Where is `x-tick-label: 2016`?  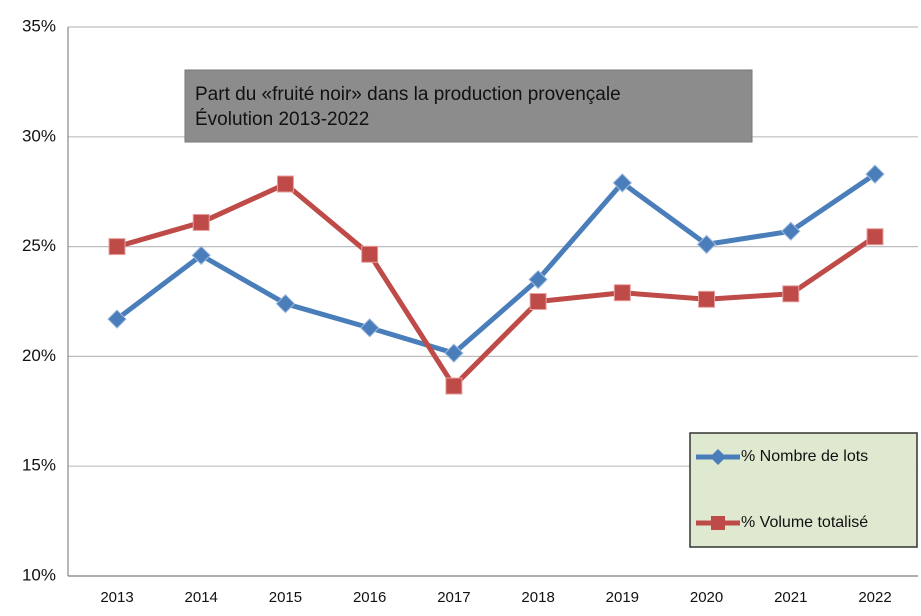 x-tick-label: 2016 is located at coordinates (369, 597).